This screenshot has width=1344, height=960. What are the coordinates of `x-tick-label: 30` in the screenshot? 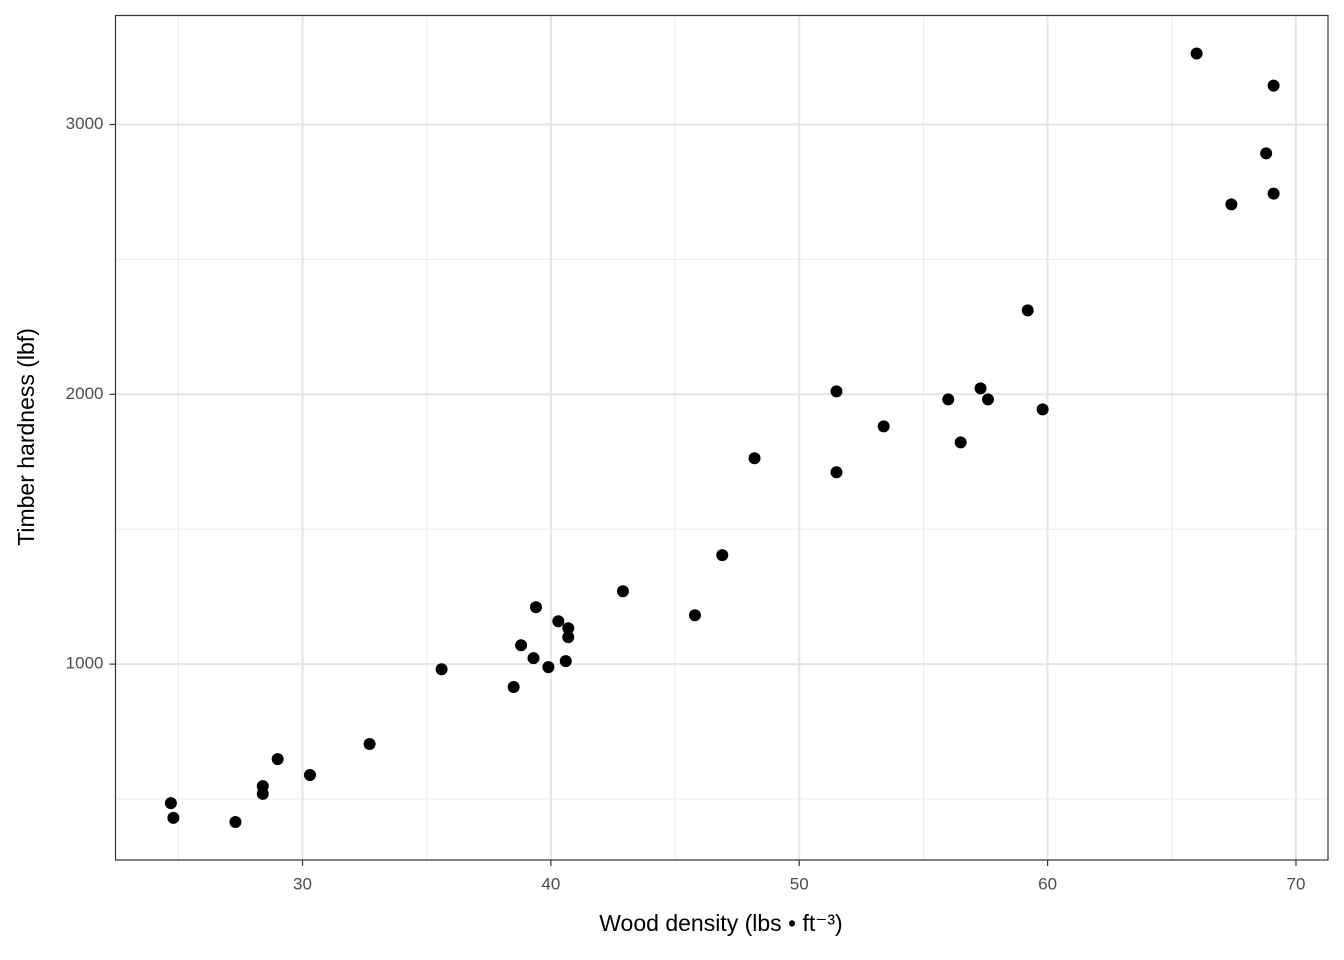 It's located at (302, 883).